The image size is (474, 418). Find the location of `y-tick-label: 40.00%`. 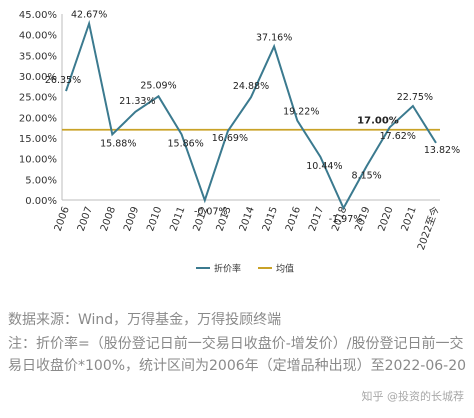

y-tick-label: 40.00% is located at coordinates (38, 36).